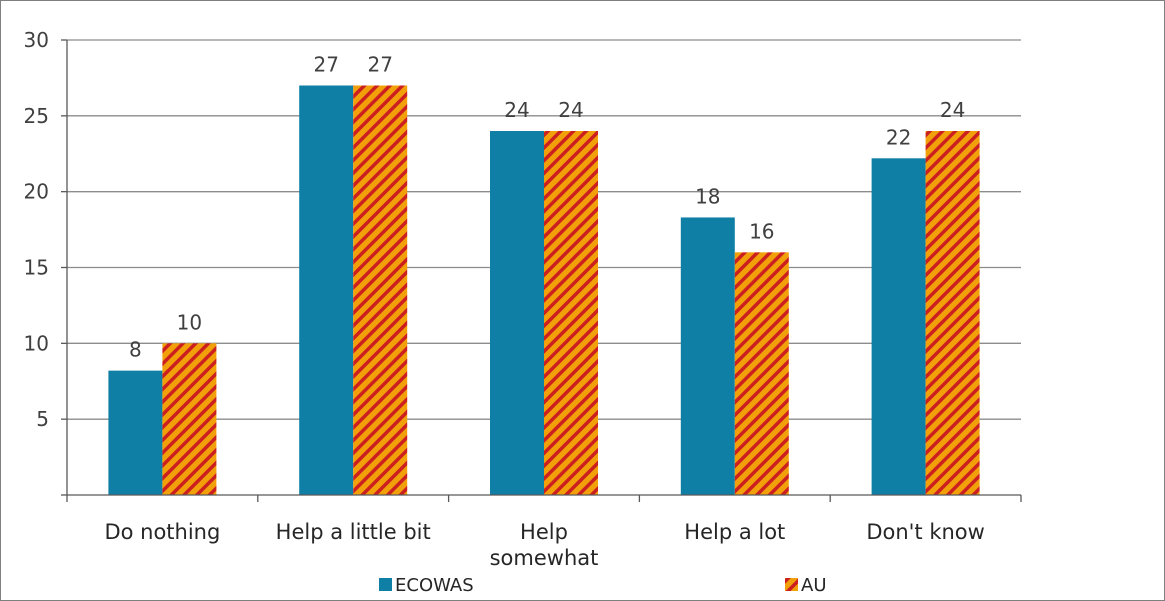  Describe the element at coordinates (516, 110) in the screenshot. I see `data-label-ecowas: 24` at that location.